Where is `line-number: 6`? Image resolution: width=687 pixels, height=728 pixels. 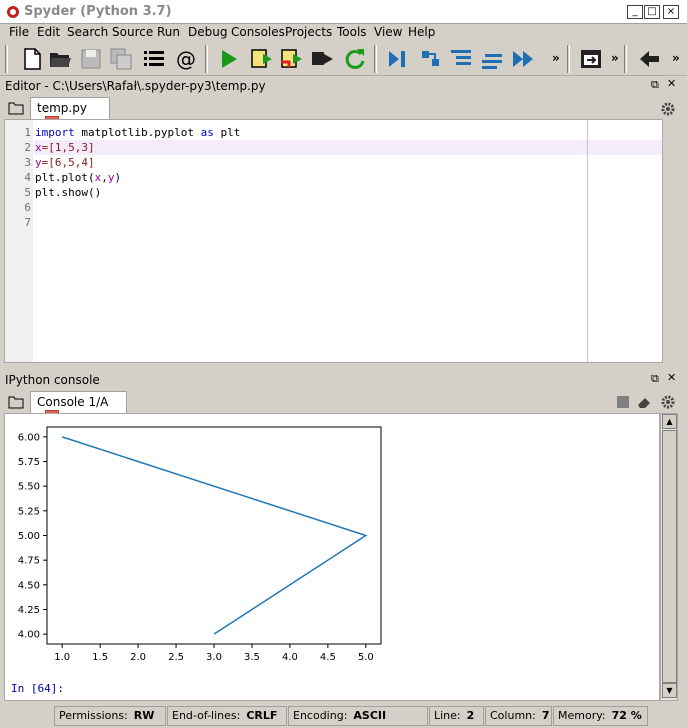
line-number: 6 is located at coordinates (27, 207).